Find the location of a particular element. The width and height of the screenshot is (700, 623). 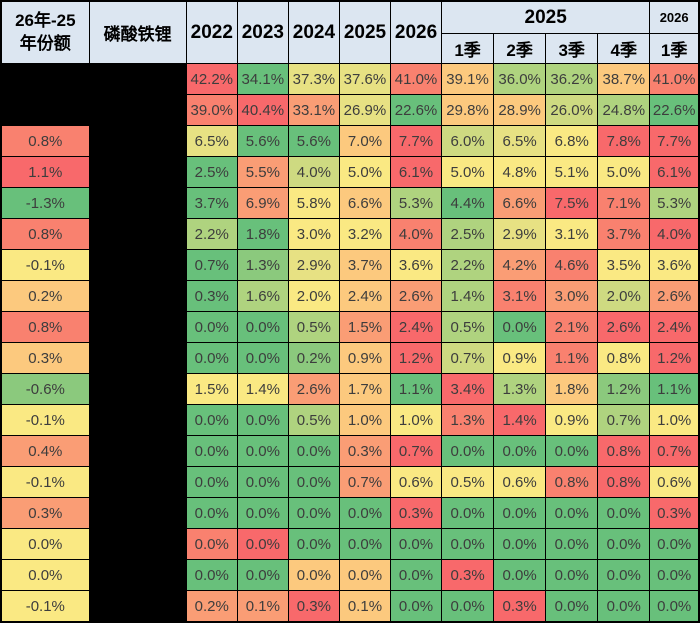

value-cell: 7.1% is located at coordinates (624, 203).